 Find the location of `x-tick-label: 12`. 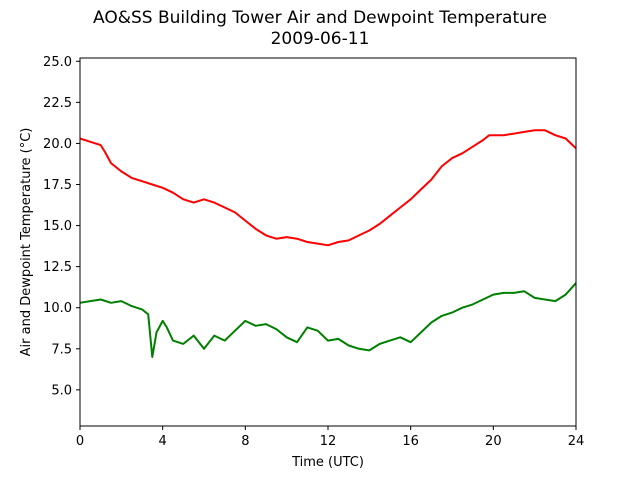

x-tick-label: 12 is located at coordinates (328, 441).